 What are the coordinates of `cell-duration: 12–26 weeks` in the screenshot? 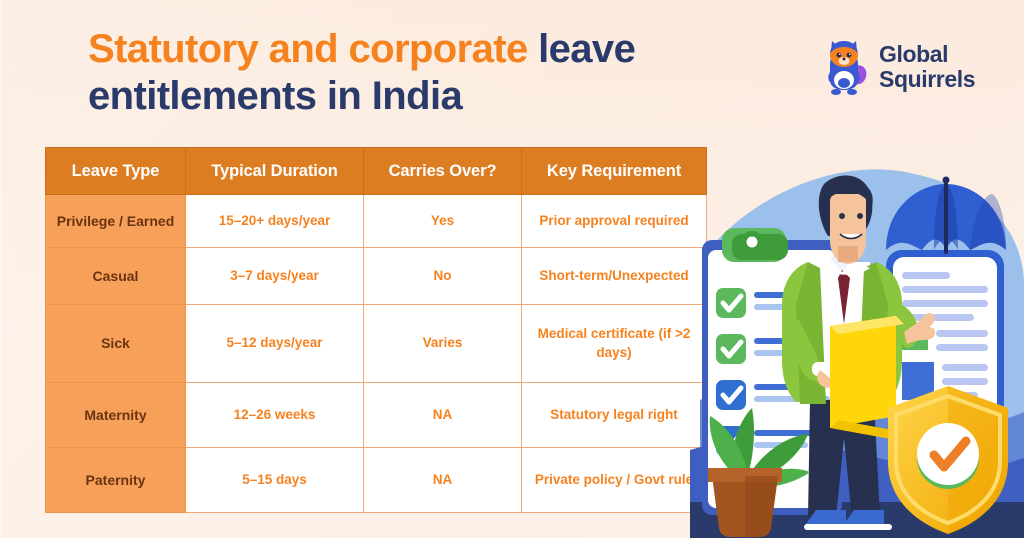 It's located at (274, 415).